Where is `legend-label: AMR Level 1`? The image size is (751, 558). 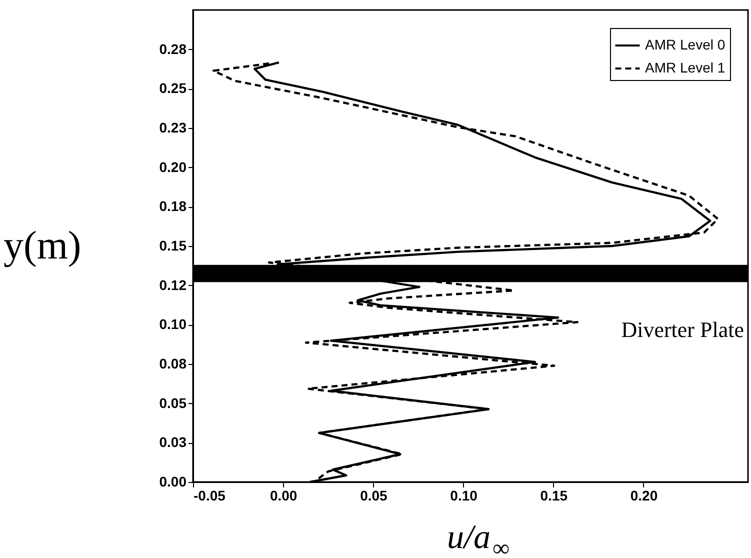
legend-label: AMR Level 1 is located at coordinates (685, 68).